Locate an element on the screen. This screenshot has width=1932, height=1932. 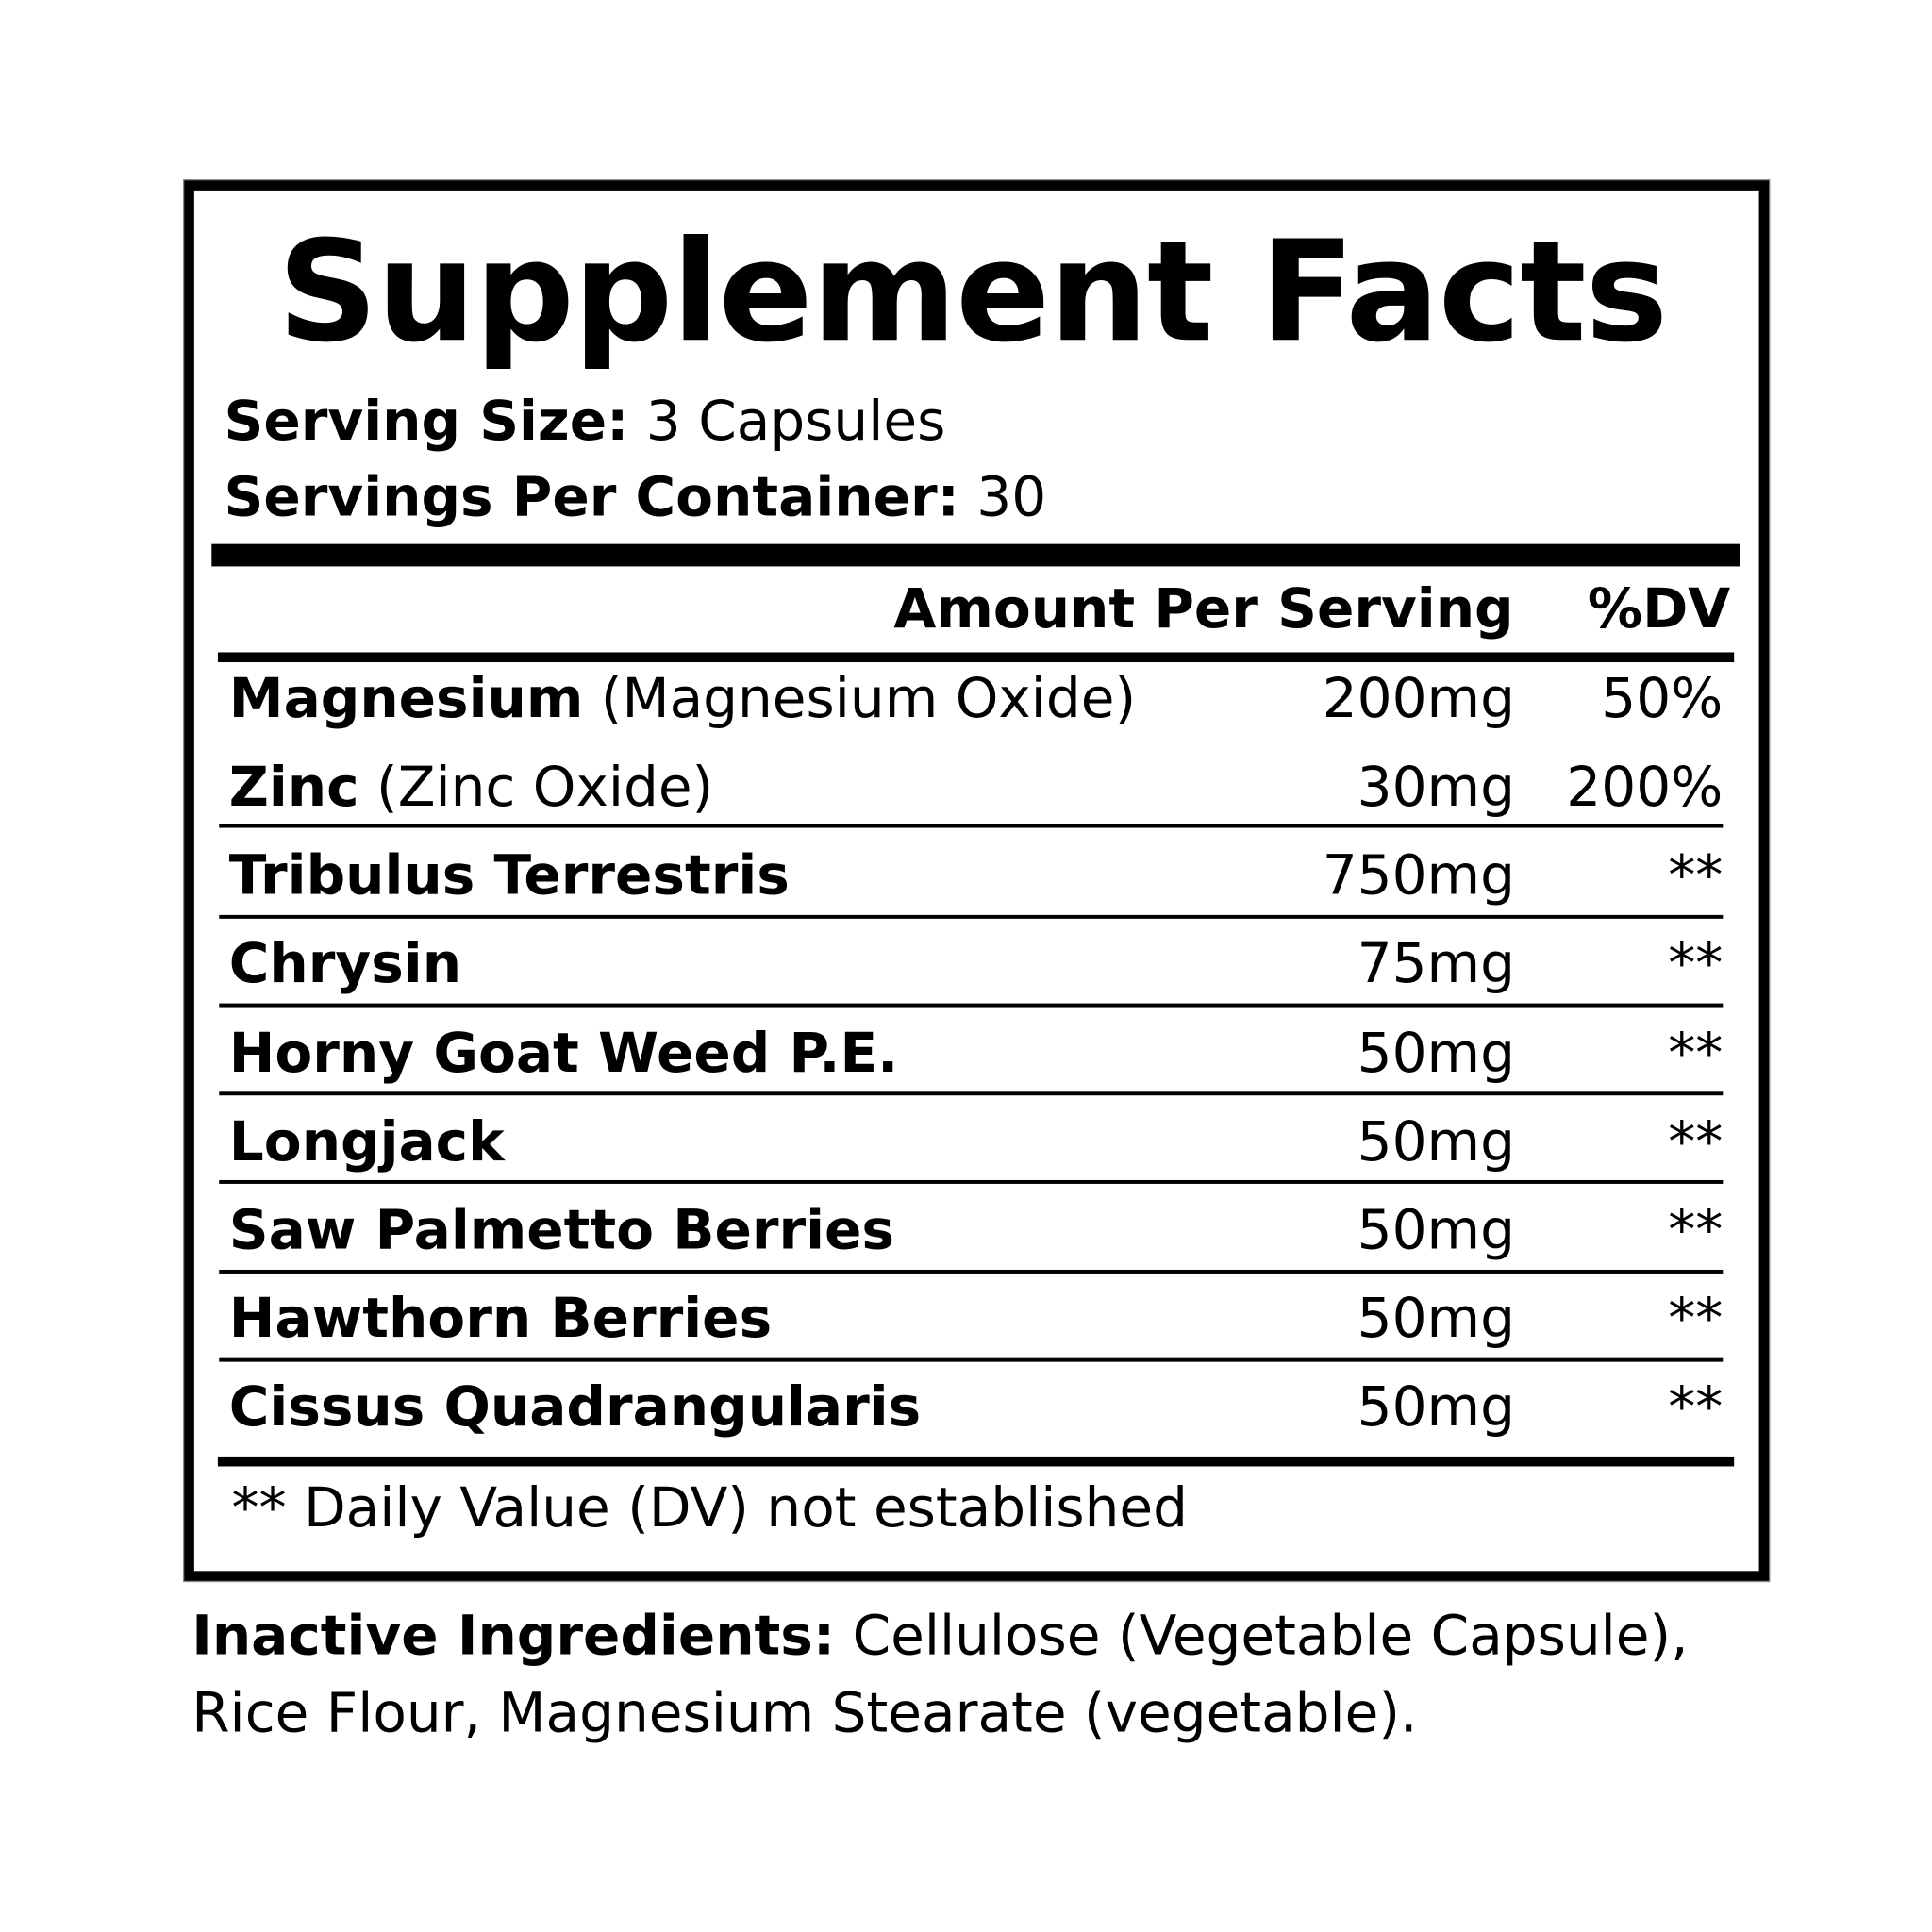
ingredient-name: Saw Palmetto Berries is located at coordinates (561, 1231).